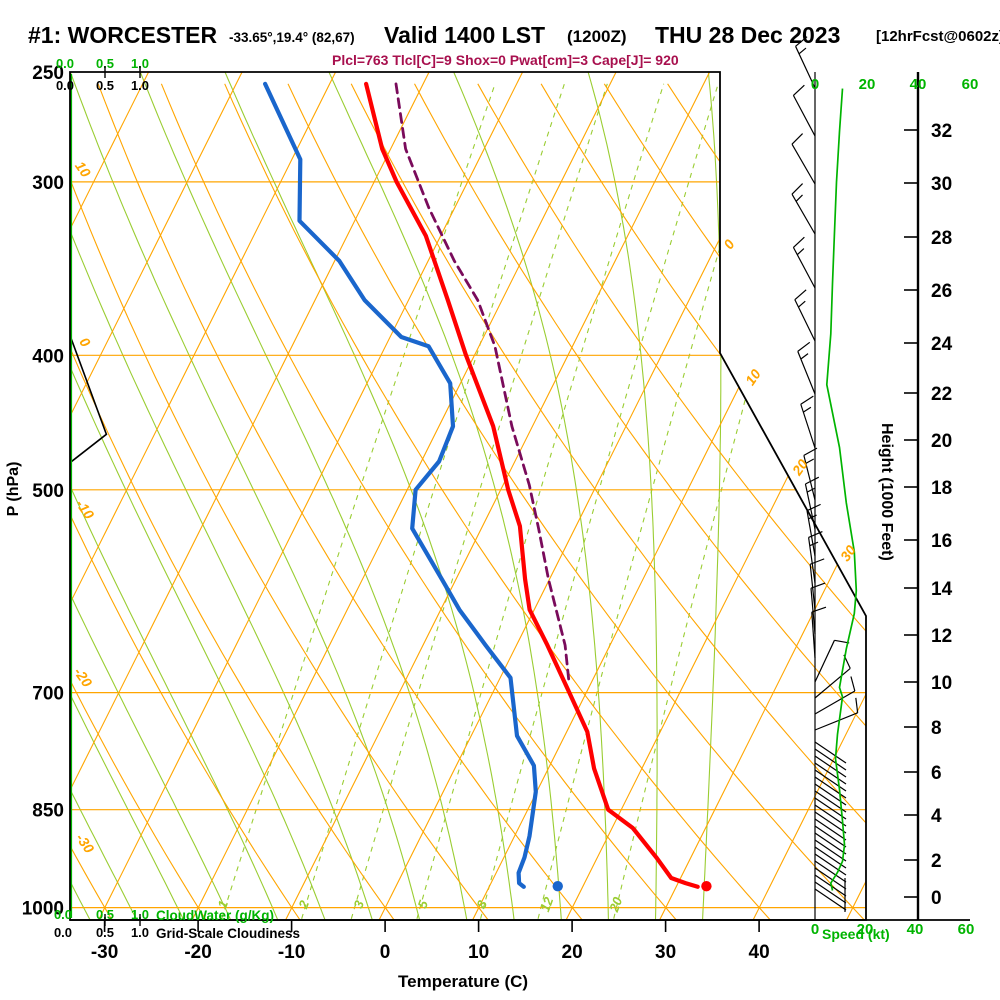 This screenshot has width=1000, height=1000. What do you see at coordinates (886, 492) in the screenshot?
I see `height-axis-title: Height (1000 Feet)` at bounding box center [886, 492].